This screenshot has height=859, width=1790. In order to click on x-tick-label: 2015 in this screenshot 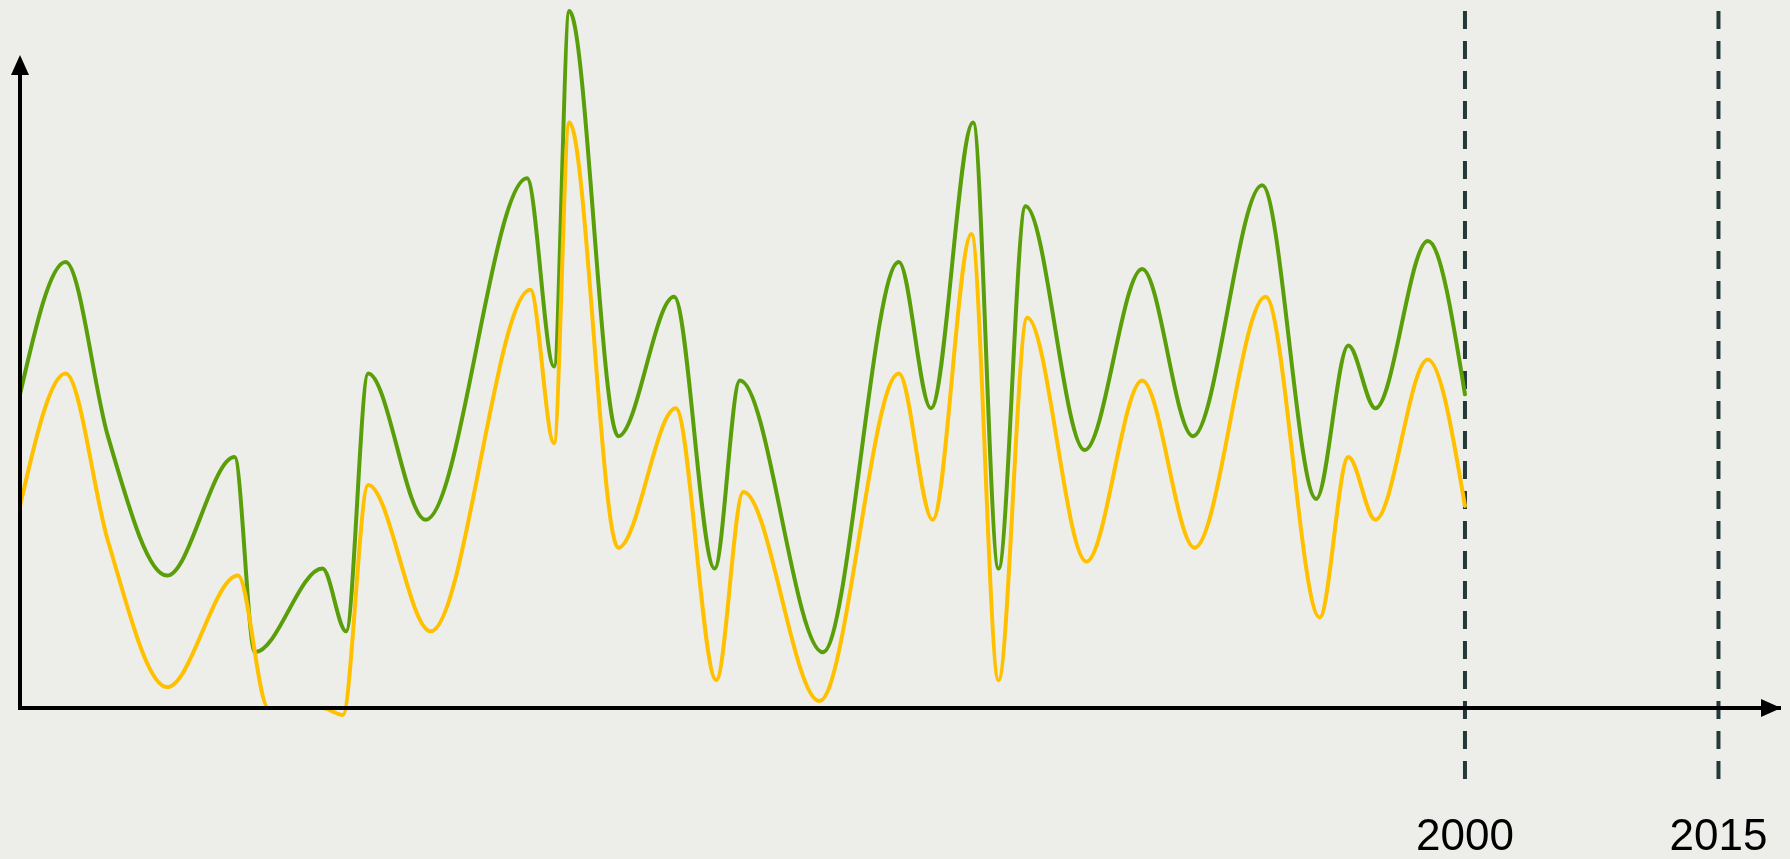, I will do `click(1718, 834)`.